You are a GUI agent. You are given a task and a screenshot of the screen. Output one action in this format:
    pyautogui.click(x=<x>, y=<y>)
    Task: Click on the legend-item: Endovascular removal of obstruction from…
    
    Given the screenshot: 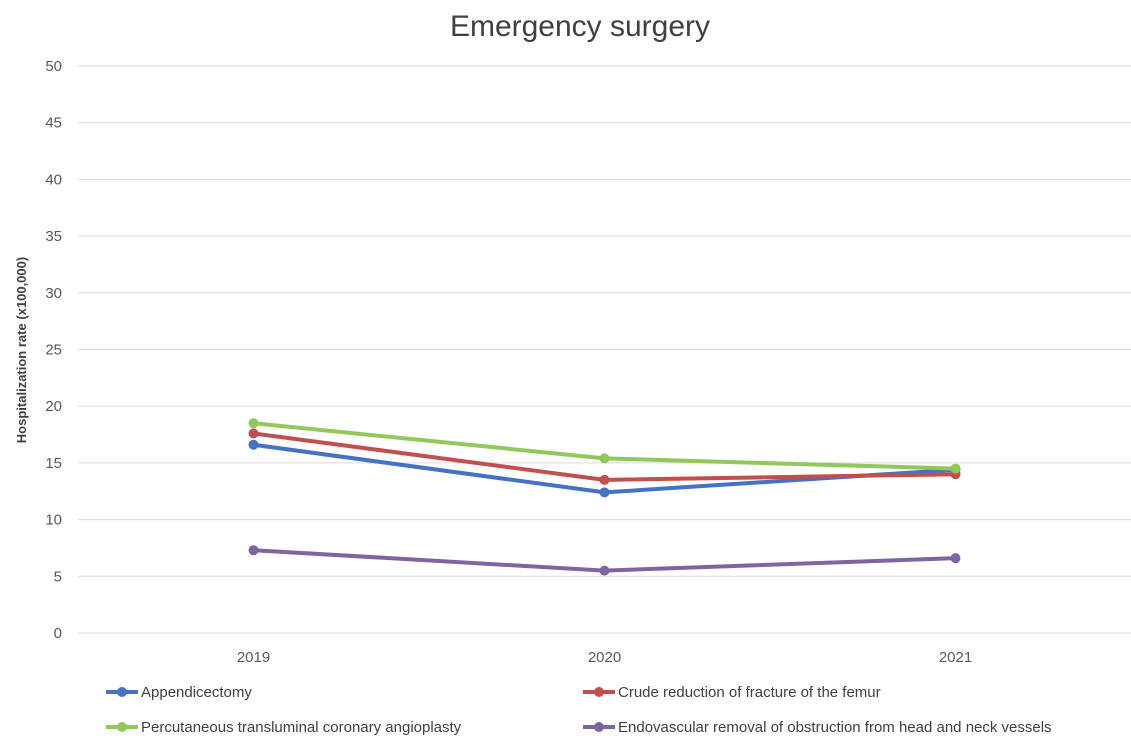 What is the action you would take?
    pyautogui.click(x=817, y=727)
    